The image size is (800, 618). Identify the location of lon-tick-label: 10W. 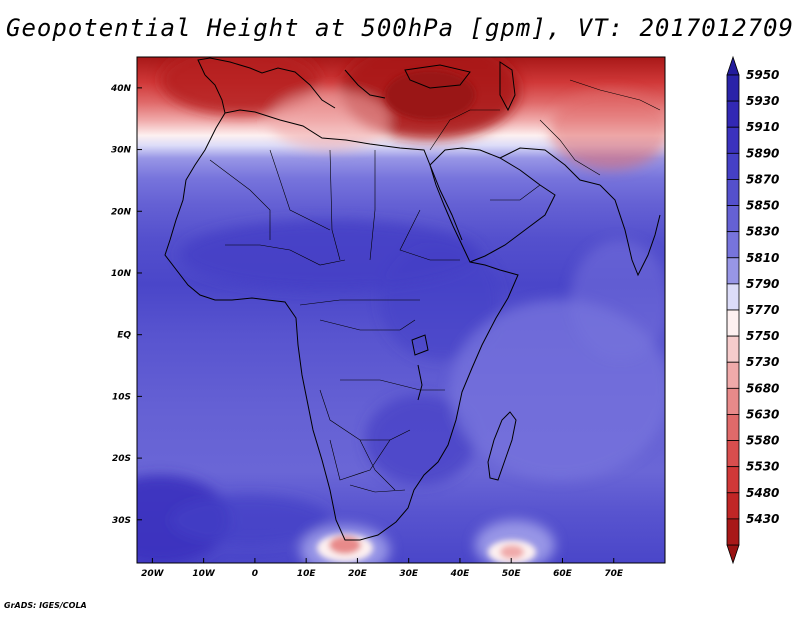
(204, 574).